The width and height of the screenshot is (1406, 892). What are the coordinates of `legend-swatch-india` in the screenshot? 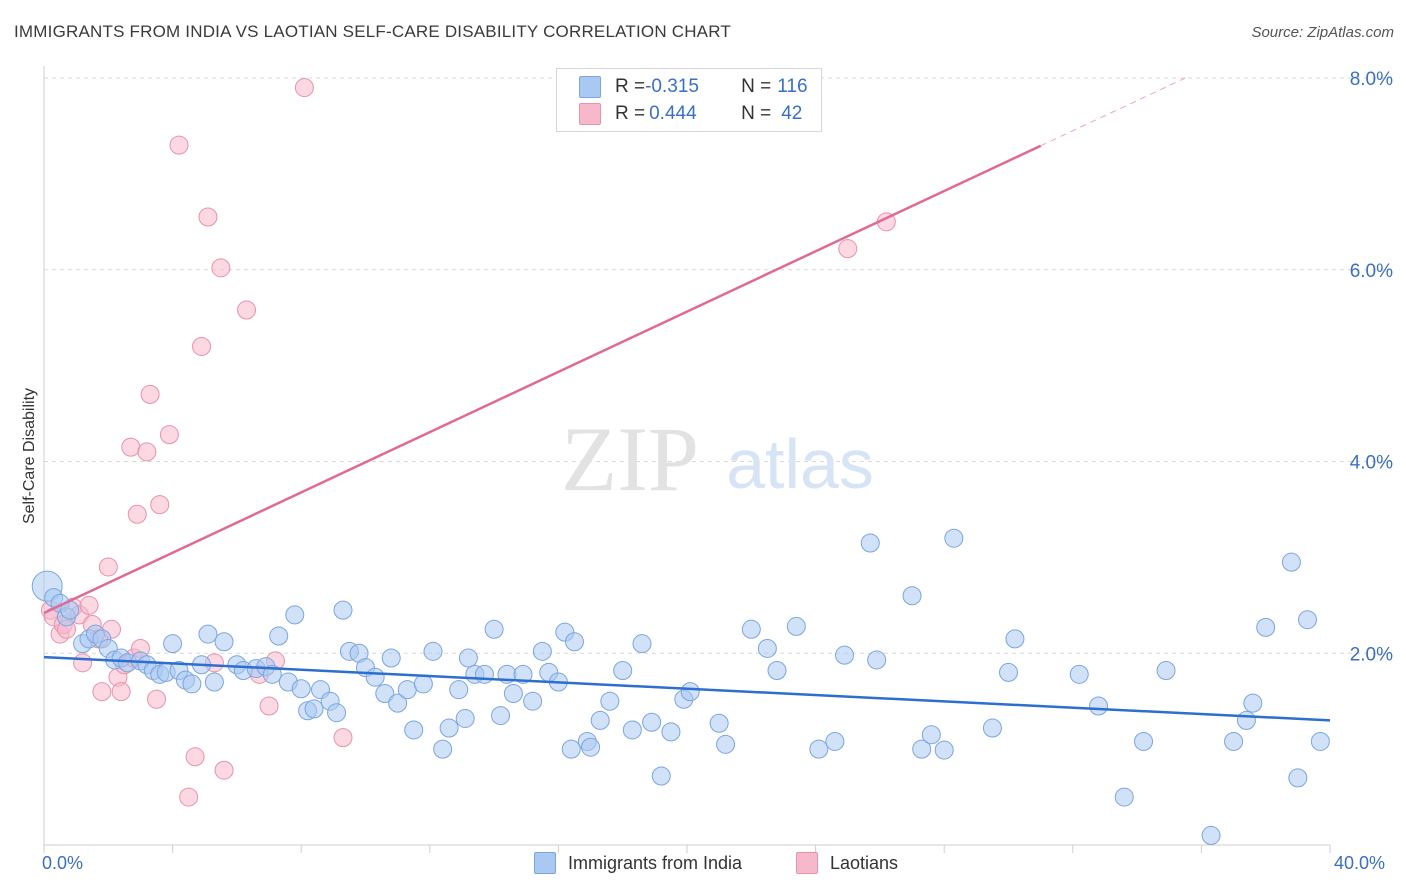 It's located at (590, 87).